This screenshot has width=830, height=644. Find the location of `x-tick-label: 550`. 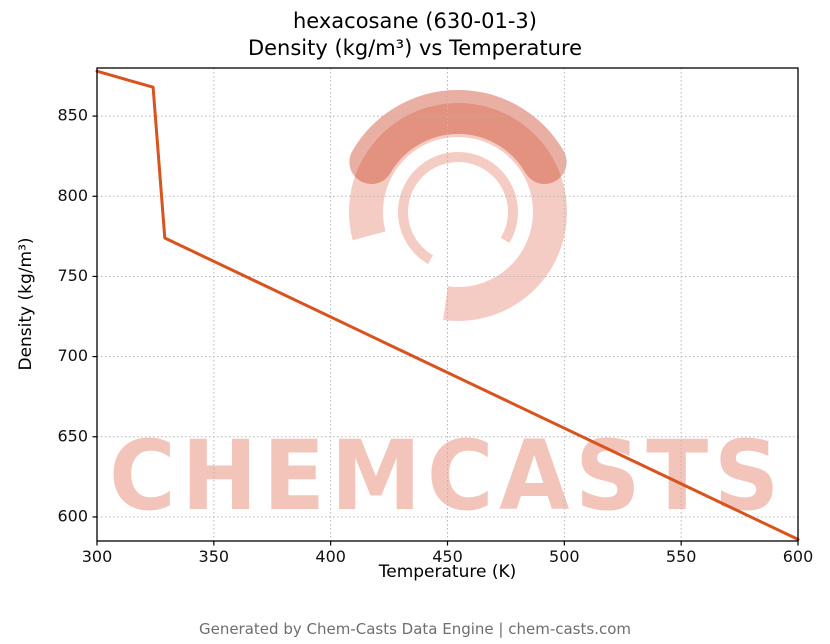

x-tick-label: 550 is located at coordinates (681, 556).